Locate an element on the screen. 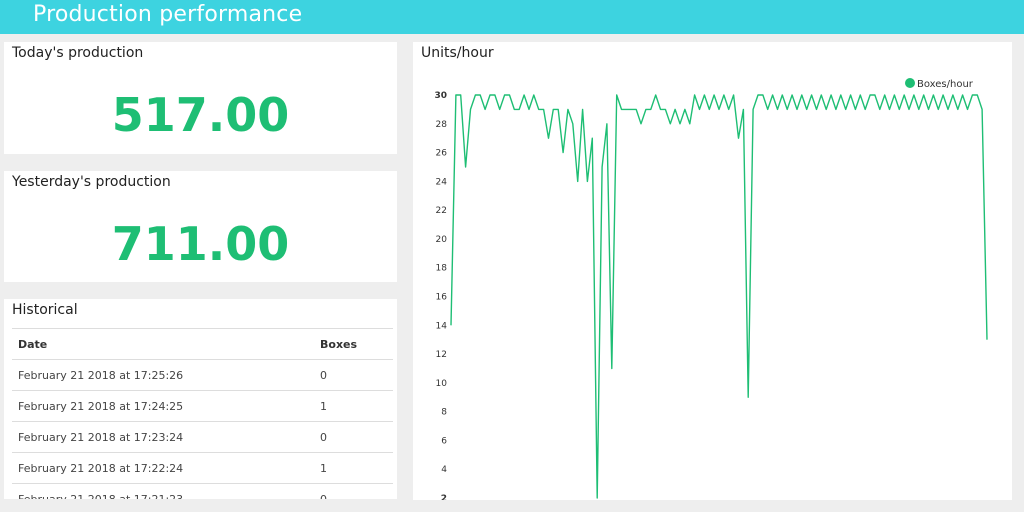 This screenshot has height=512, width=1024. table-header-row: Date Boxes is located at coordinates (202, 344).